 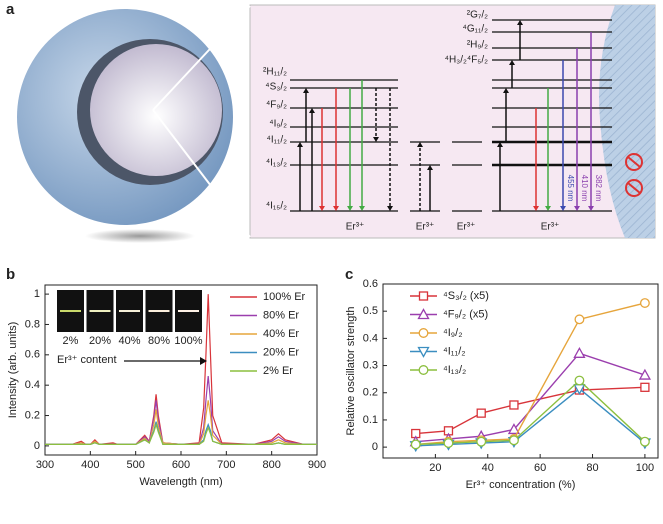 I want to click on legend-label: 100% Er, so click(x=284, y=297).